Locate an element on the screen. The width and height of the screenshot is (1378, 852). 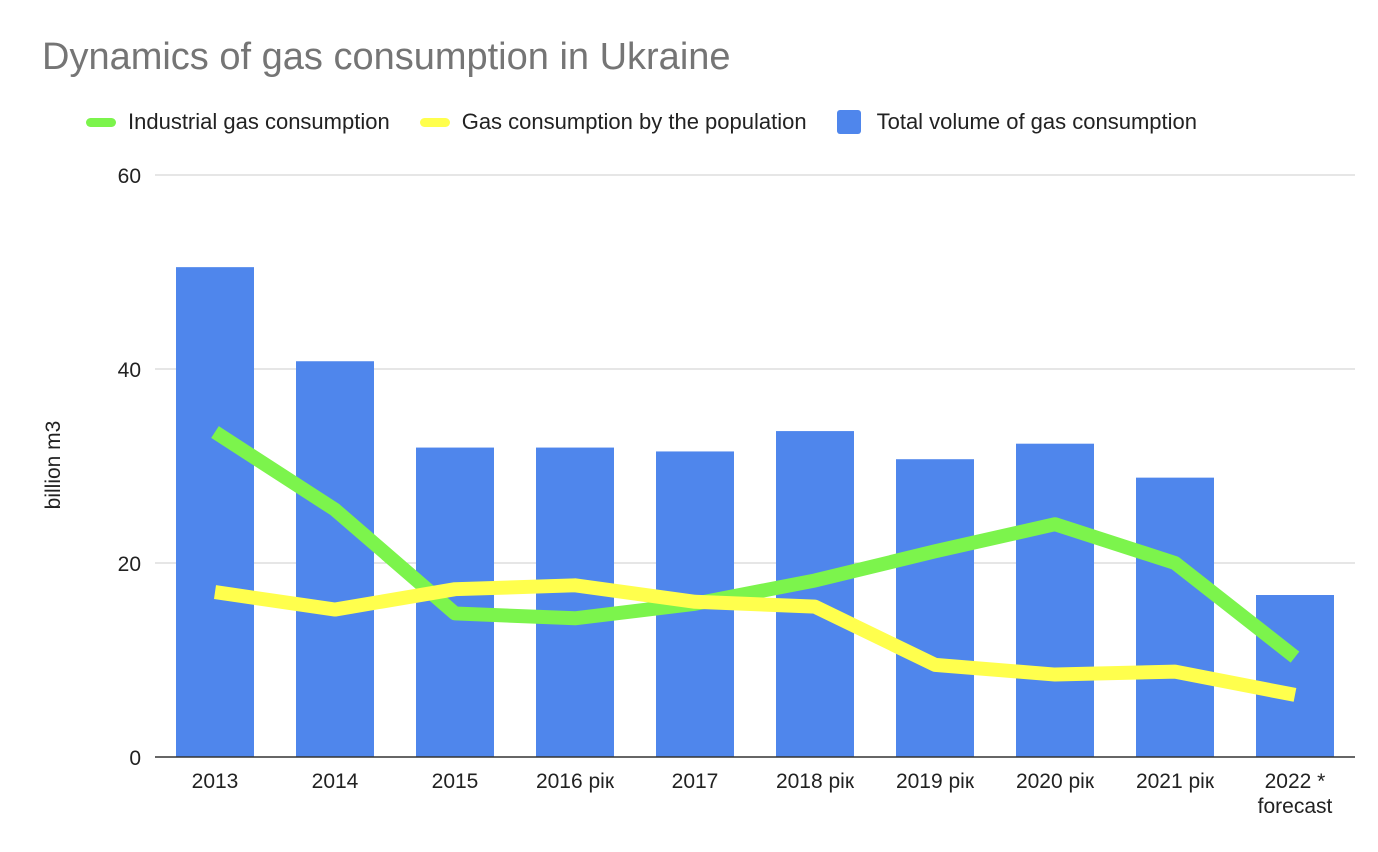
bar-2021 is located at coordinates (1175, 617).